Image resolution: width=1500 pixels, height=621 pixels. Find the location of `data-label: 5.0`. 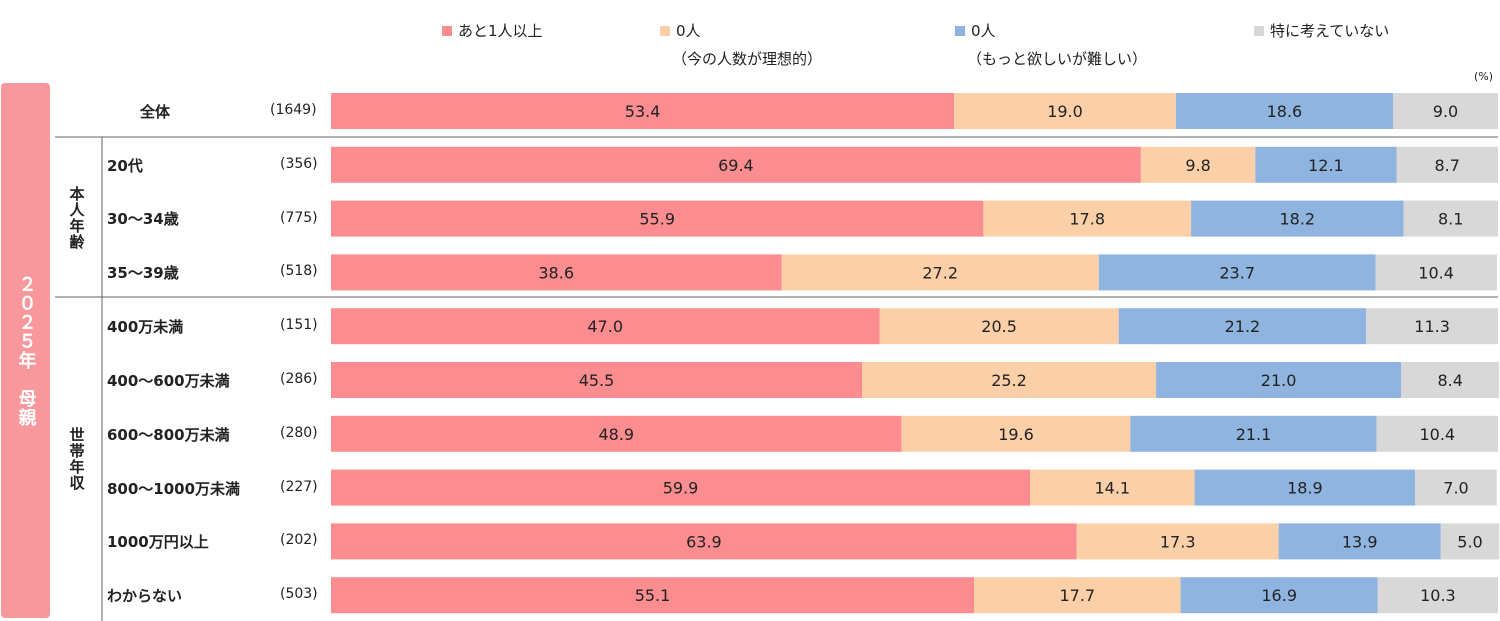

data-label: 5.0 is located at coordinates (1469, 541).